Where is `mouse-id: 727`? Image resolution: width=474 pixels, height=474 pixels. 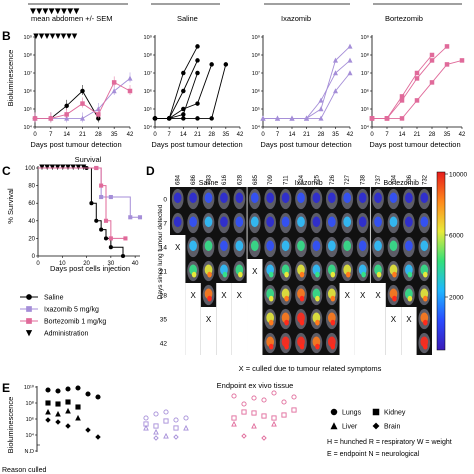
mouse-id: 727 is located at coordinates (348, 179).